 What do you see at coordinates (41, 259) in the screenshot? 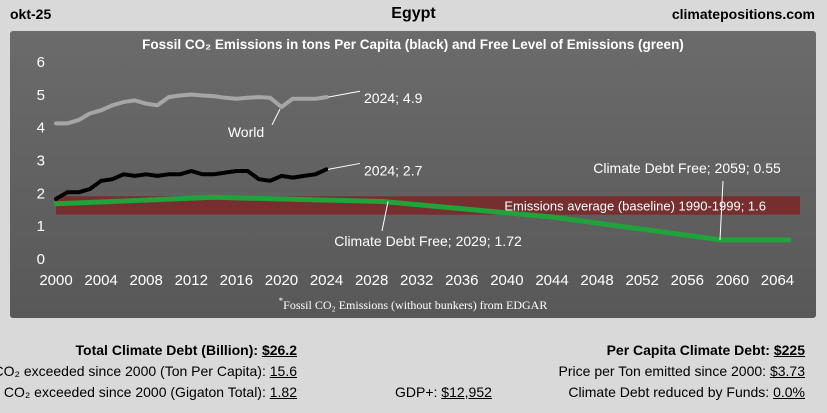
I see `y-tick-label: 0` at bounding box center [41, 259].